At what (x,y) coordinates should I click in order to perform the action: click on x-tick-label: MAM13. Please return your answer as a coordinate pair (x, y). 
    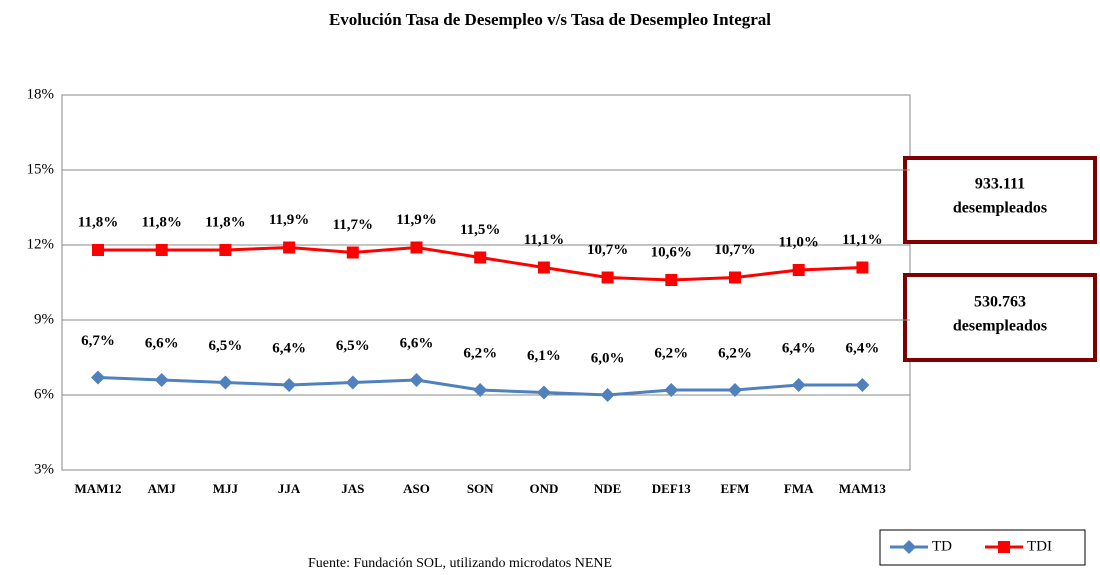
    Looking at the image, I should click on (862, 488).